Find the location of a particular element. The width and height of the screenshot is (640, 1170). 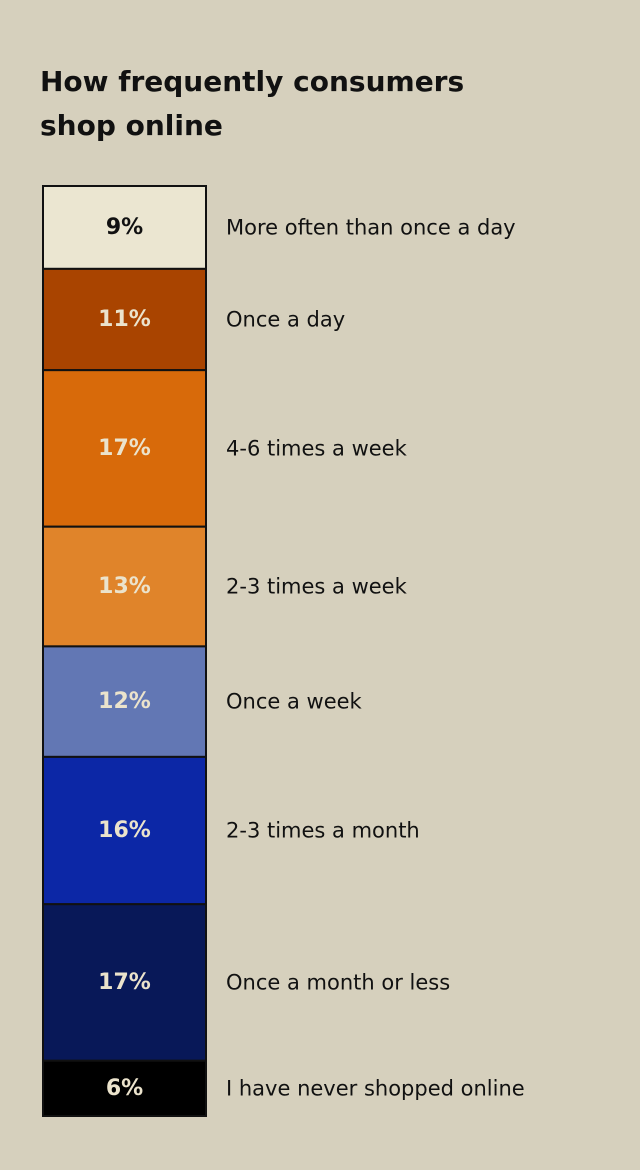

value-label-4: 13% is located at coordinates (124, 586).